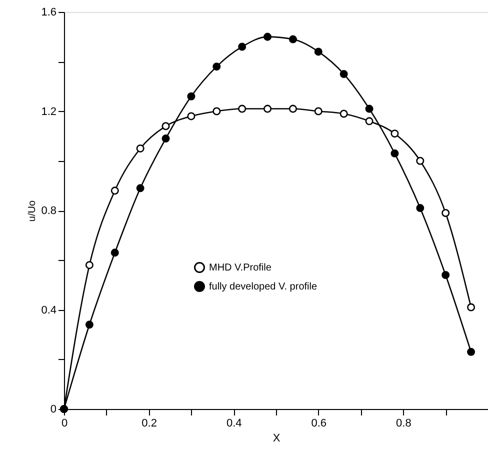  I want to click on legend-label: fully developed V. profile, so click(263, 287).